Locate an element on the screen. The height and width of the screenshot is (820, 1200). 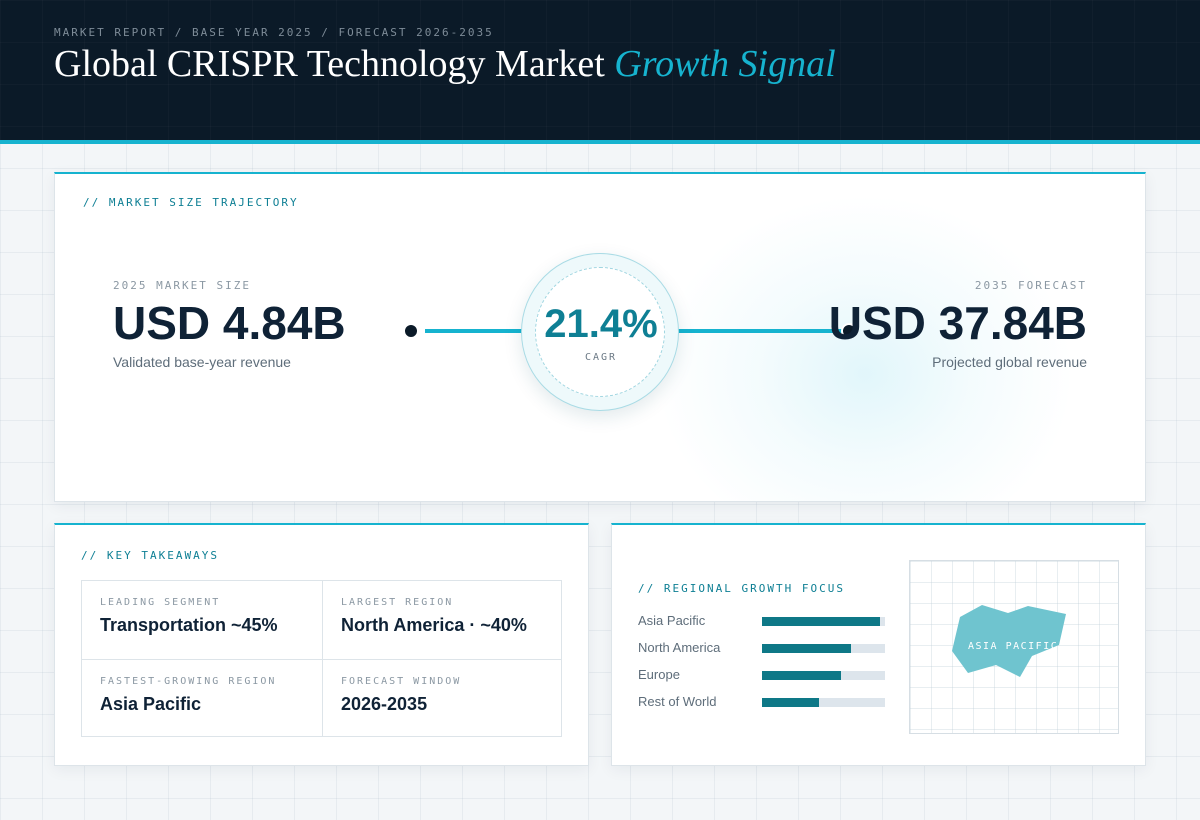
takeaway-caption: FASTEST-GROWING REGION is located at coordinates (188, 681).